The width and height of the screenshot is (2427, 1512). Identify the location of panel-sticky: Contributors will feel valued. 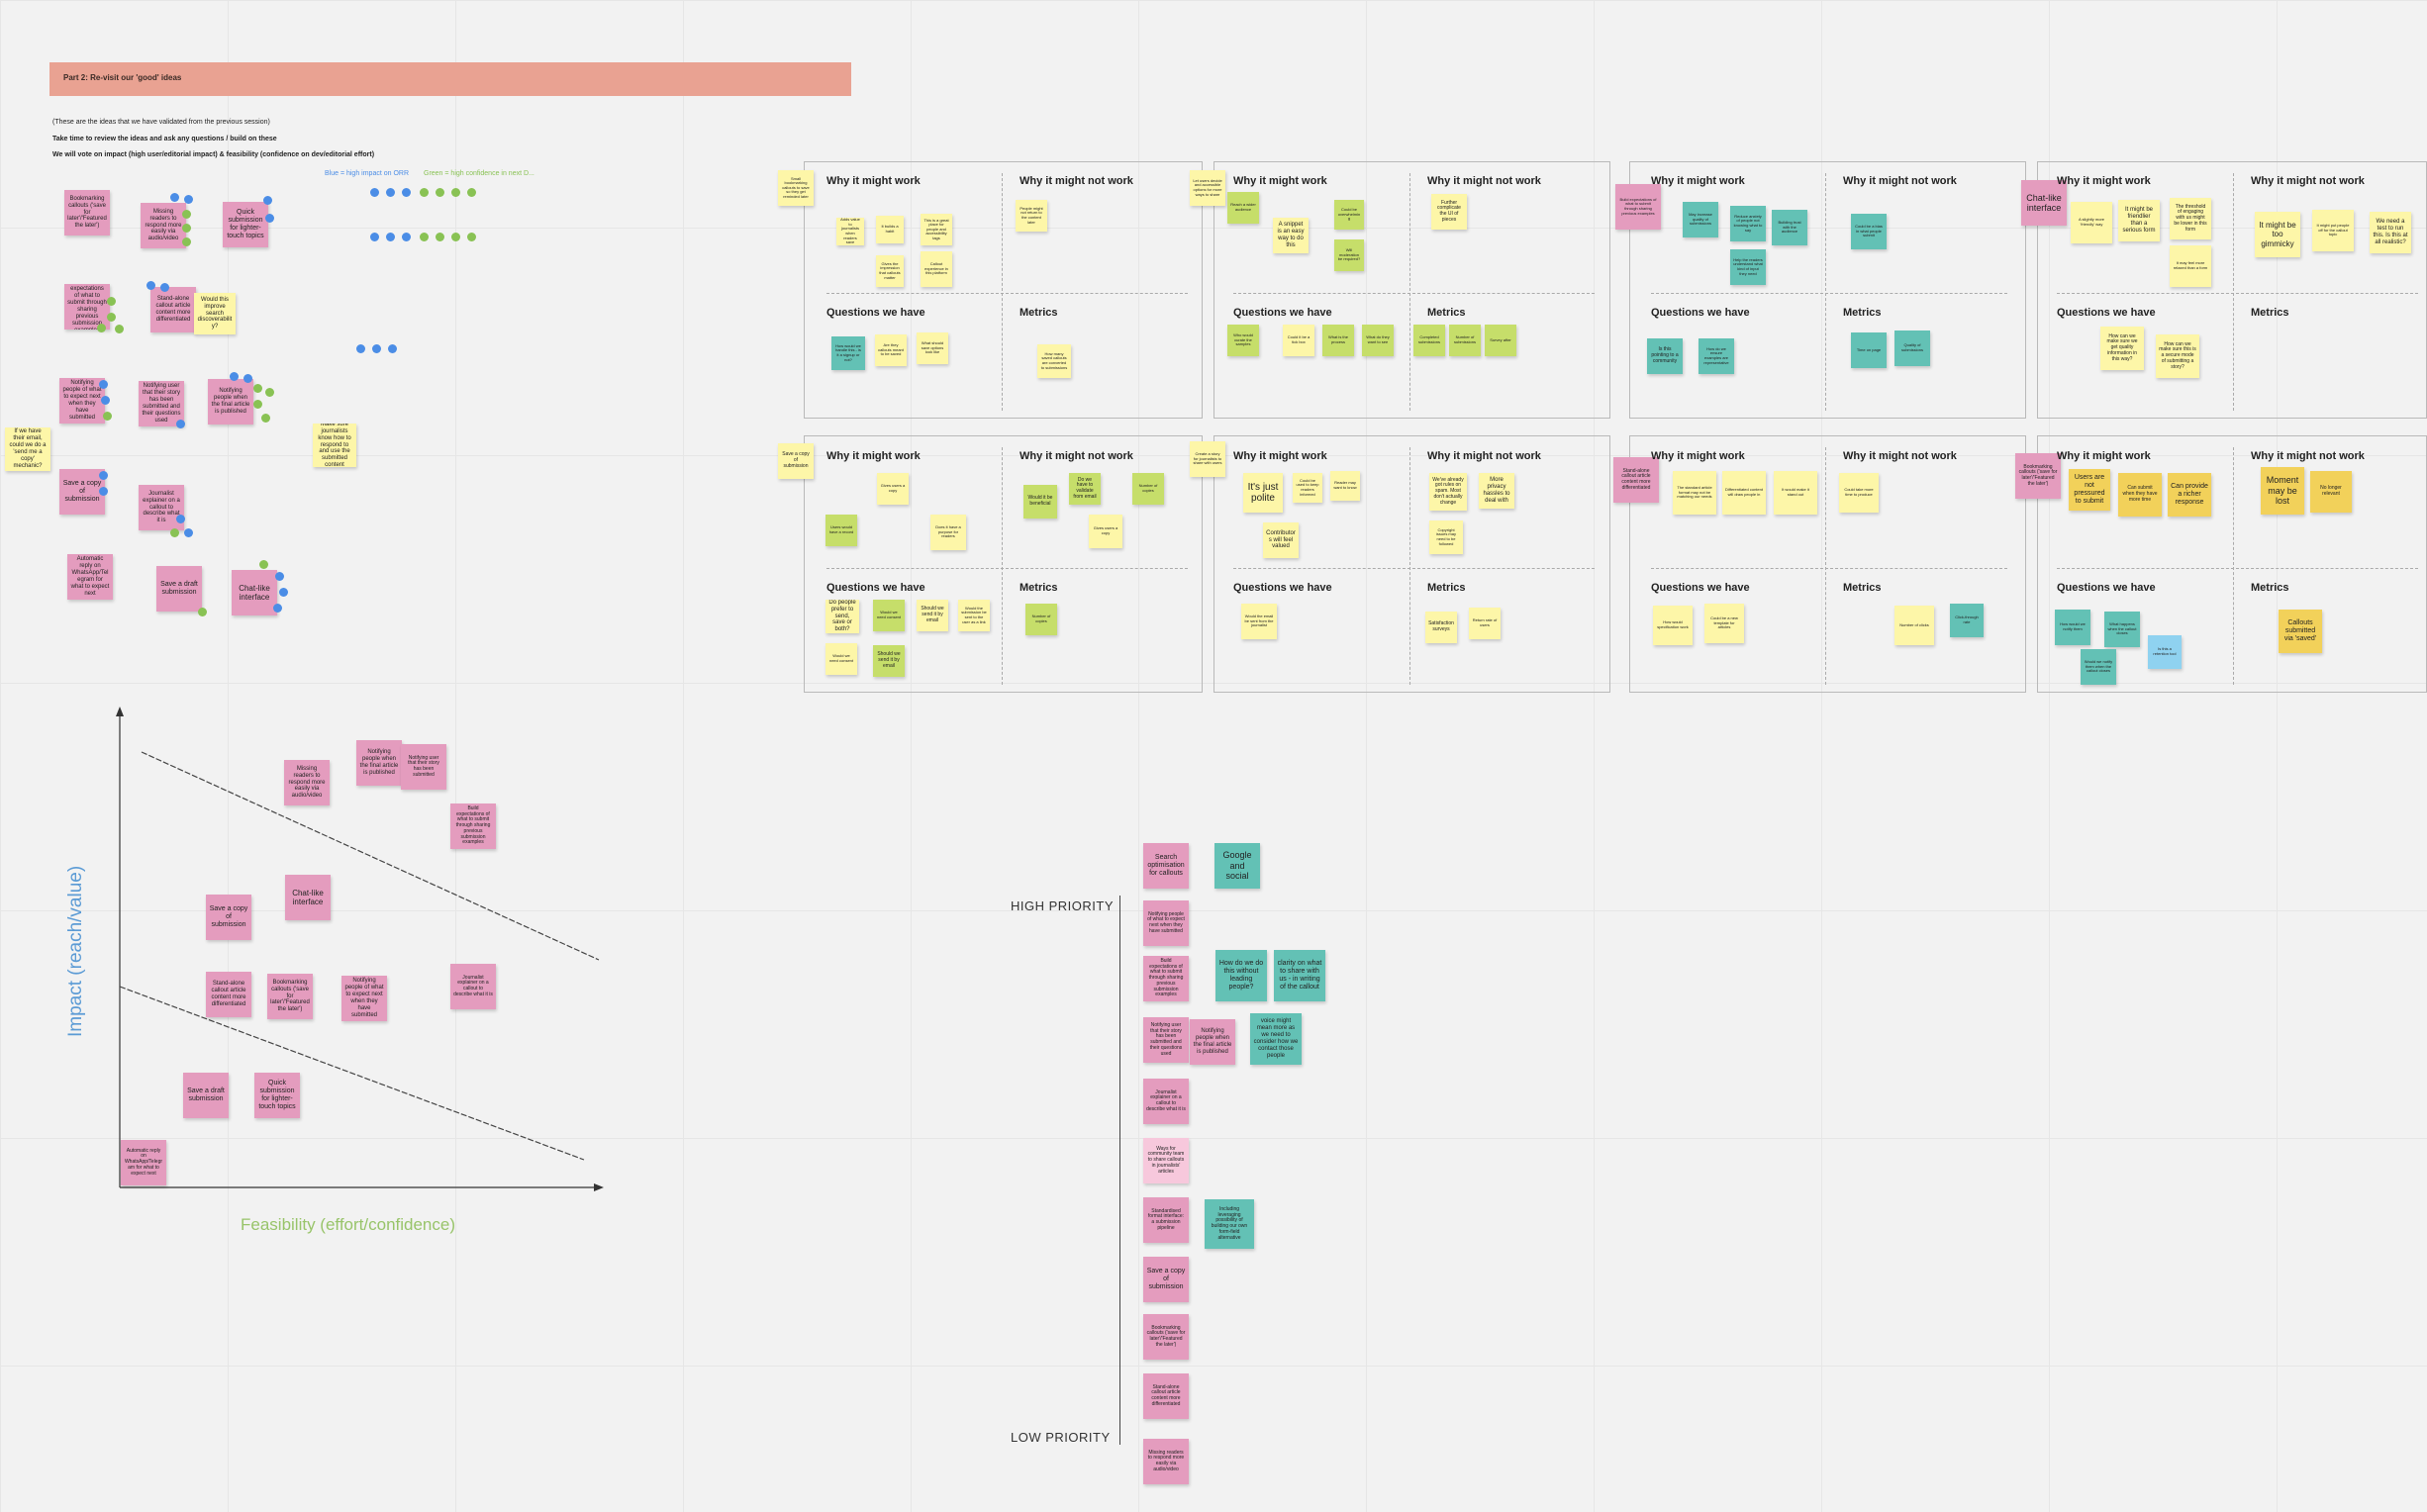
(1281, 540).